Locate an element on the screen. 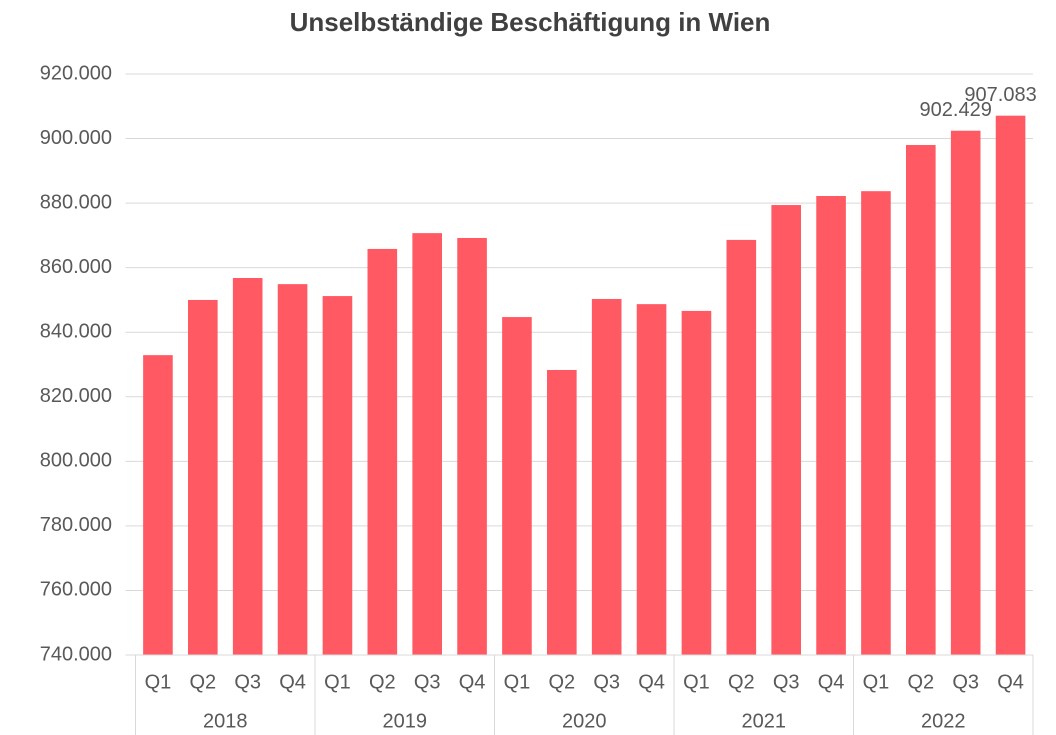 The image size is (1056, 735). y-tick-label: 860.000 is located at coordinates (76, 267).